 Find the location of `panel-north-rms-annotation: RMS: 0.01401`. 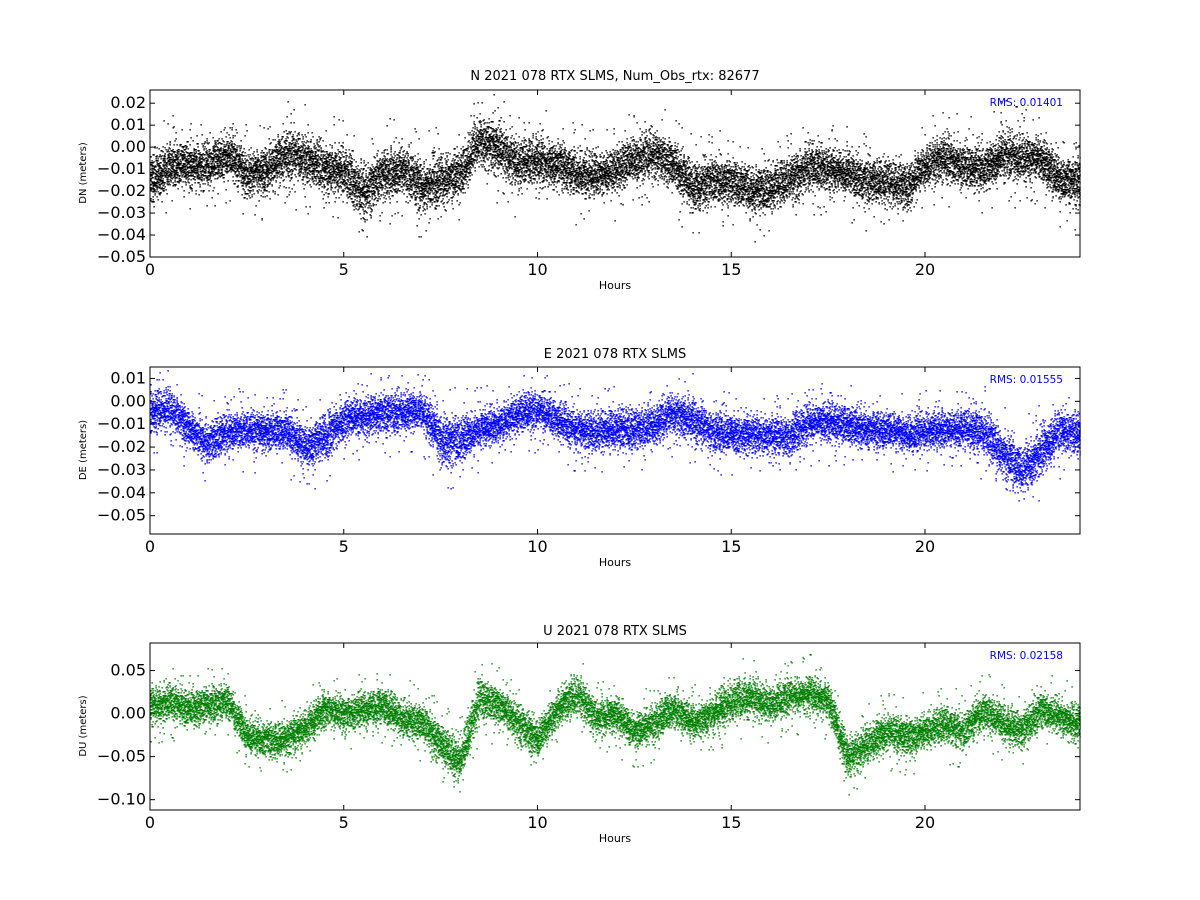

panel-north-rms-annotation: RMS: 0.01401 is located at coordinates (1026, 103).